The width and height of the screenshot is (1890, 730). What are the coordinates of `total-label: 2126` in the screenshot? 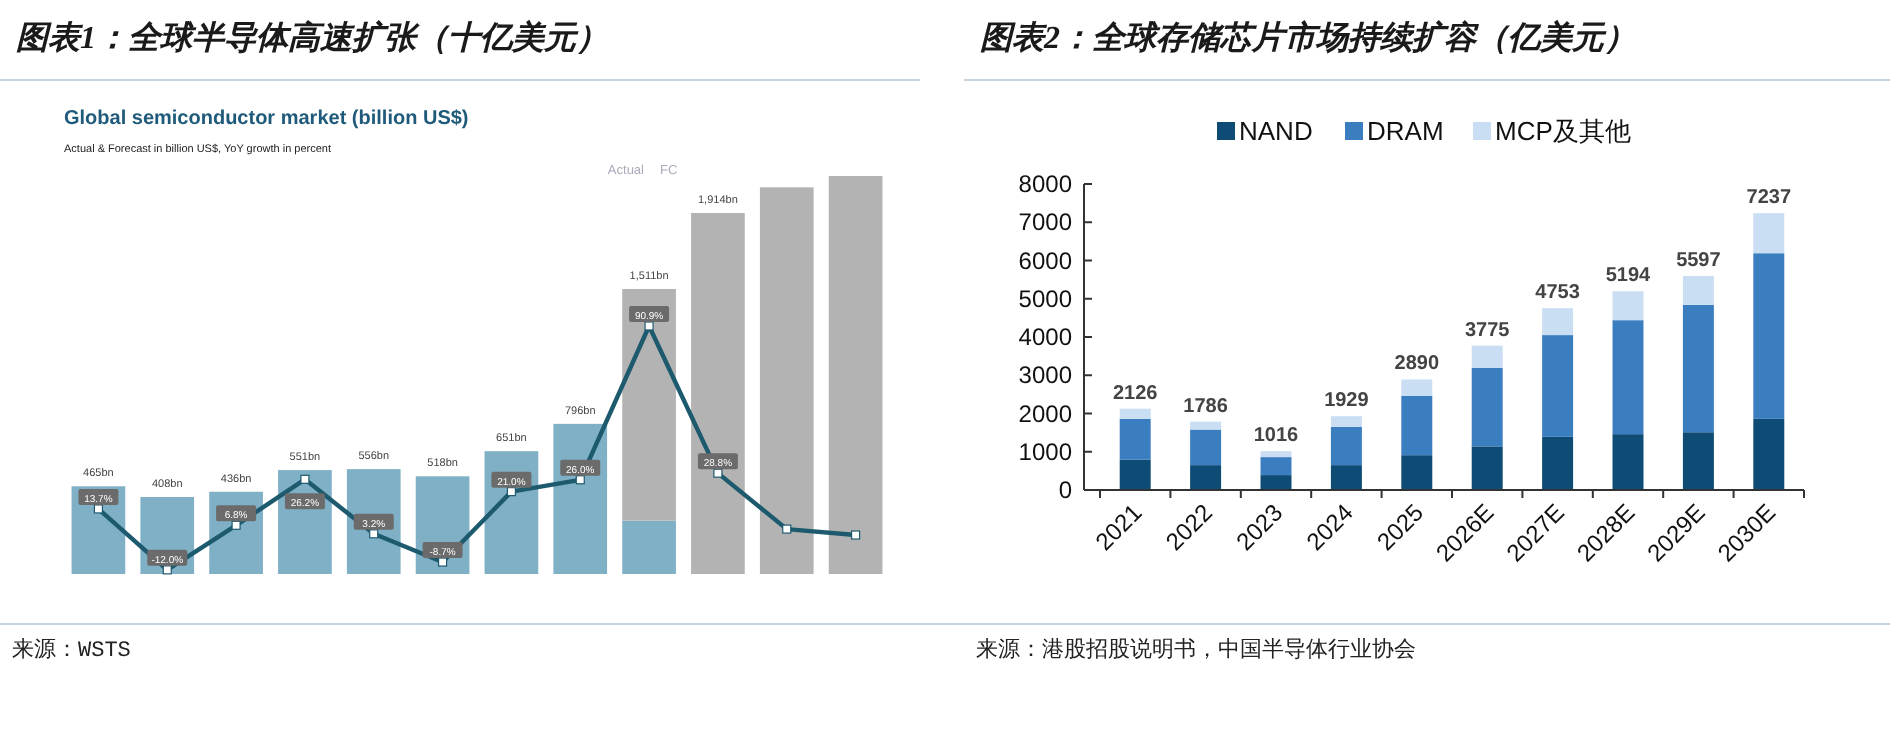 It's located at (1135, 393).